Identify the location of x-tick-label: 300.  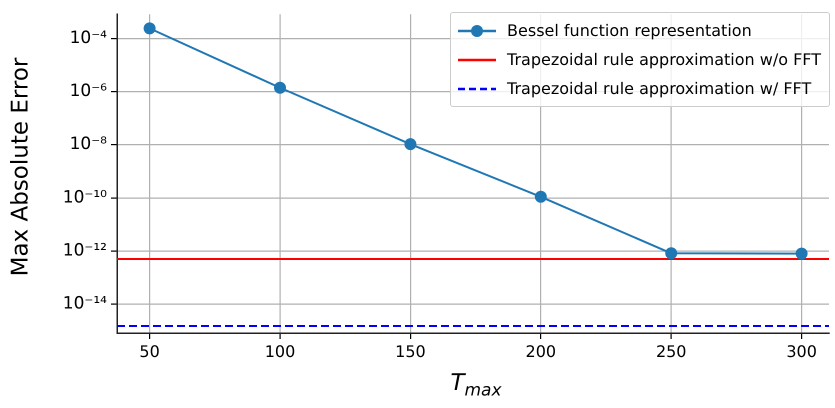
(801, 351).